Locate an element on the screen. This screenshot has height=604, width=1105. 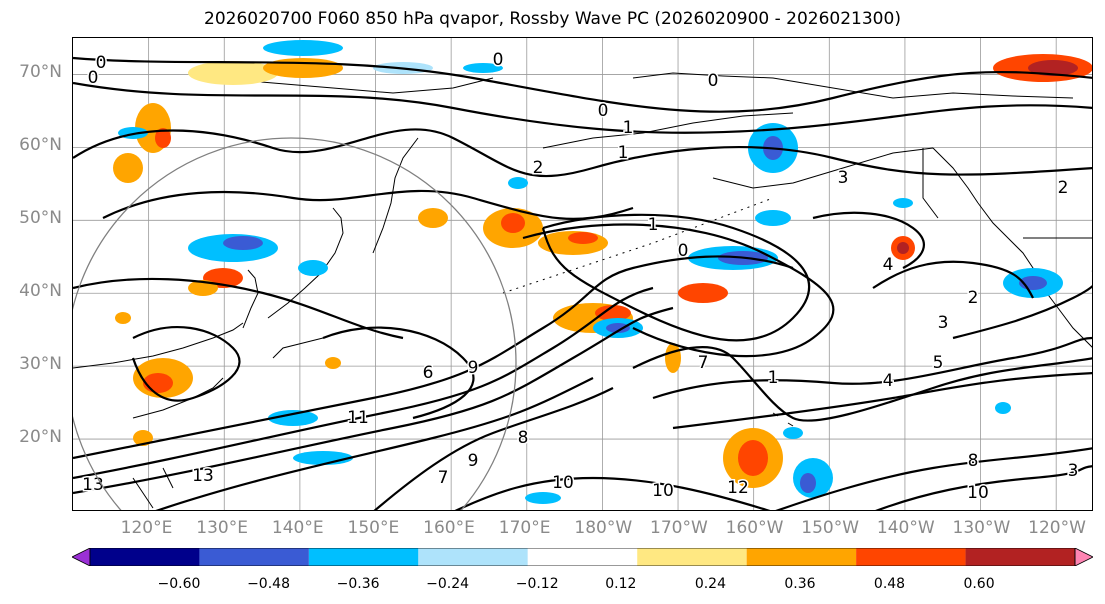
colorbar-tick-label: 0.24 is located at coordinates (710, 584).